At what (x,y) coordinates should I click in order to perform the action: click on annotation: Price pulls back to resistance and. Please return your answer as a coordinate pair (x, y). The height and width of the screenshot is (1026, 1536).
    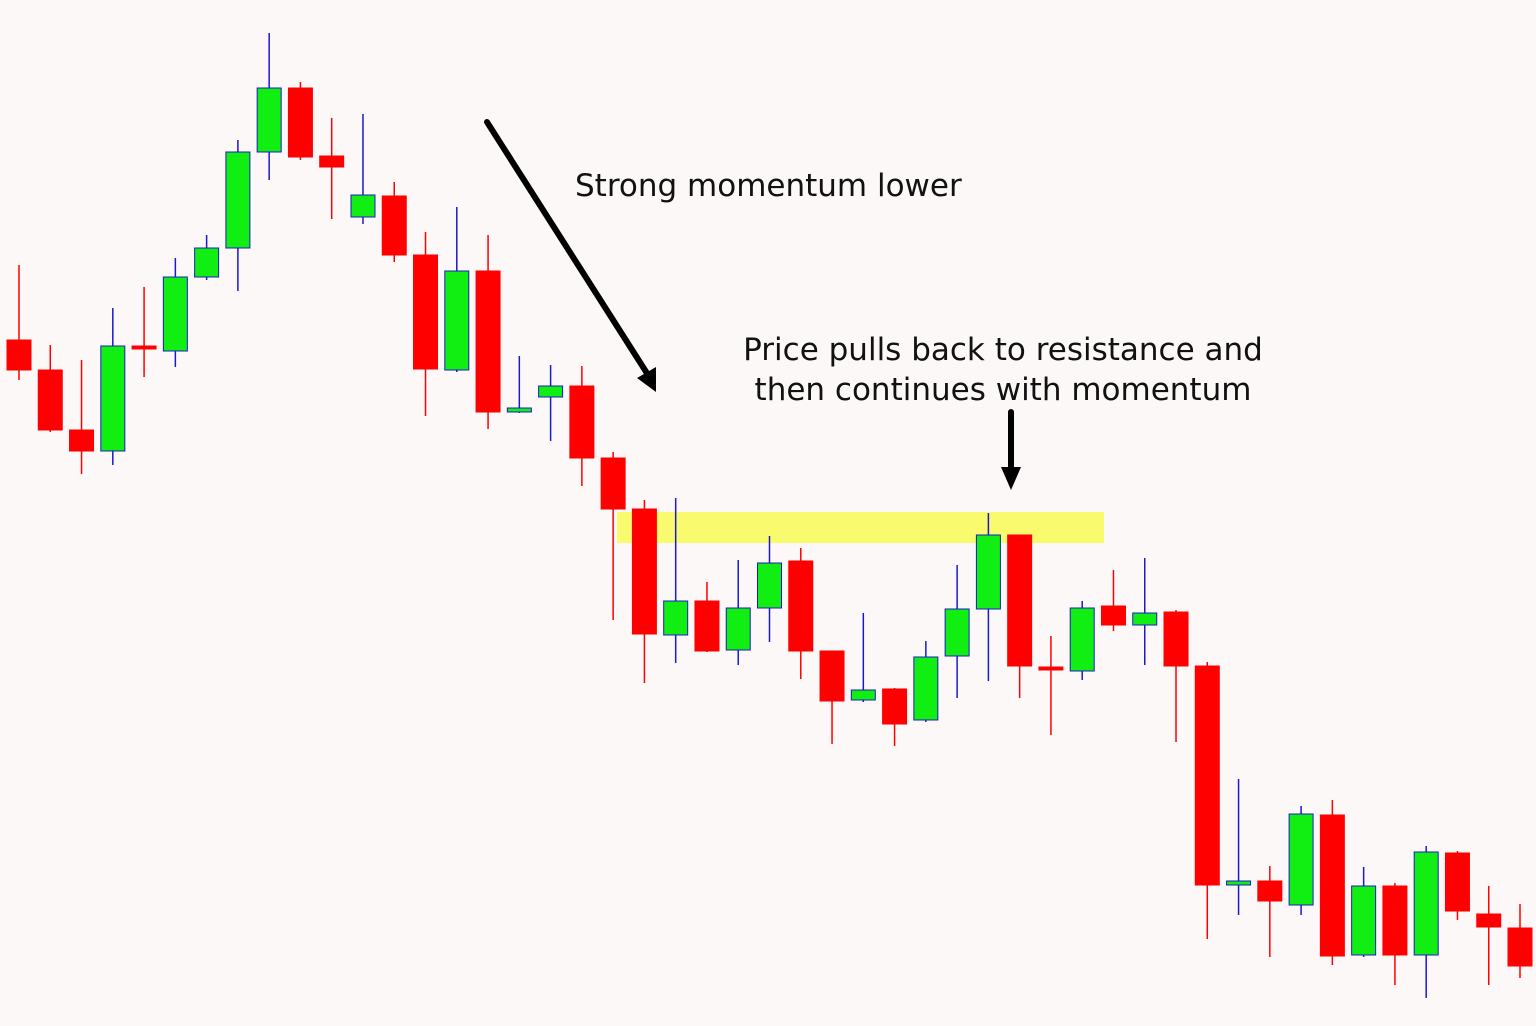
    Looking at the image, I should click on (1003, 350).